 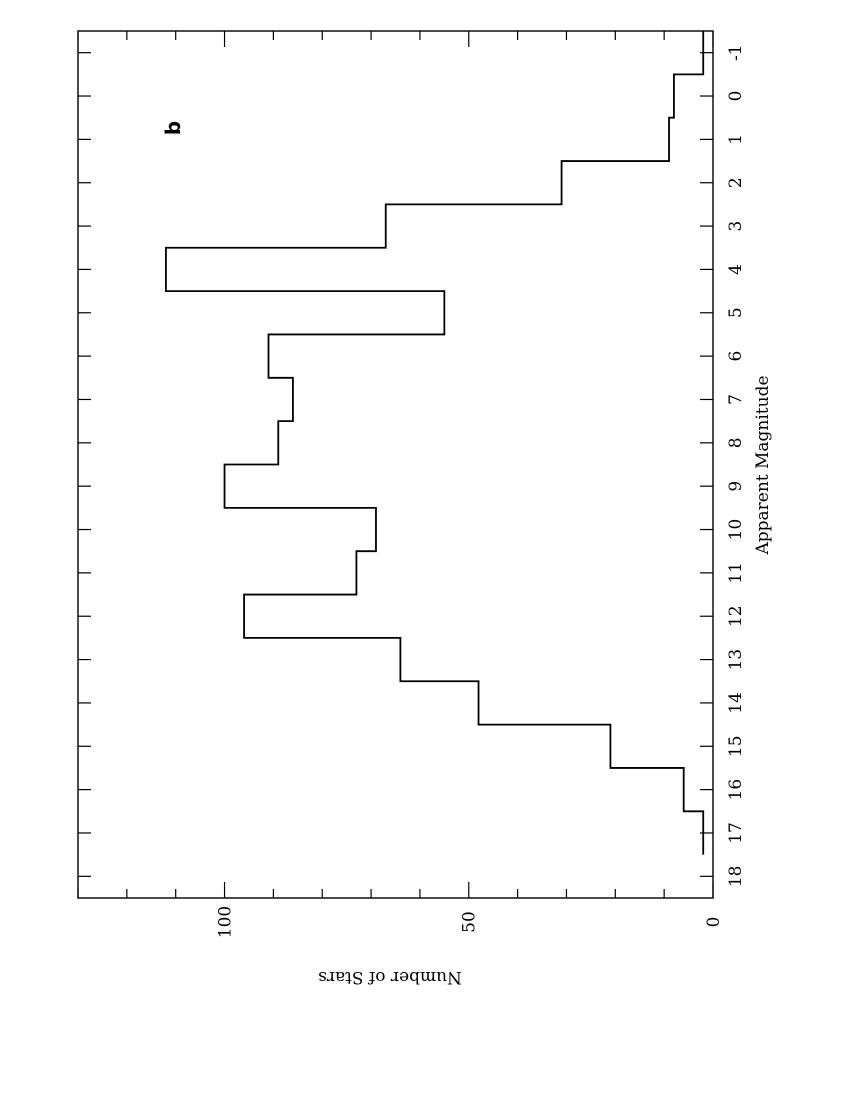 What do you see at coordinates (736, 52) in the screenshot?
I see `x-tick-label: -1` at bounding box center [736, 52].